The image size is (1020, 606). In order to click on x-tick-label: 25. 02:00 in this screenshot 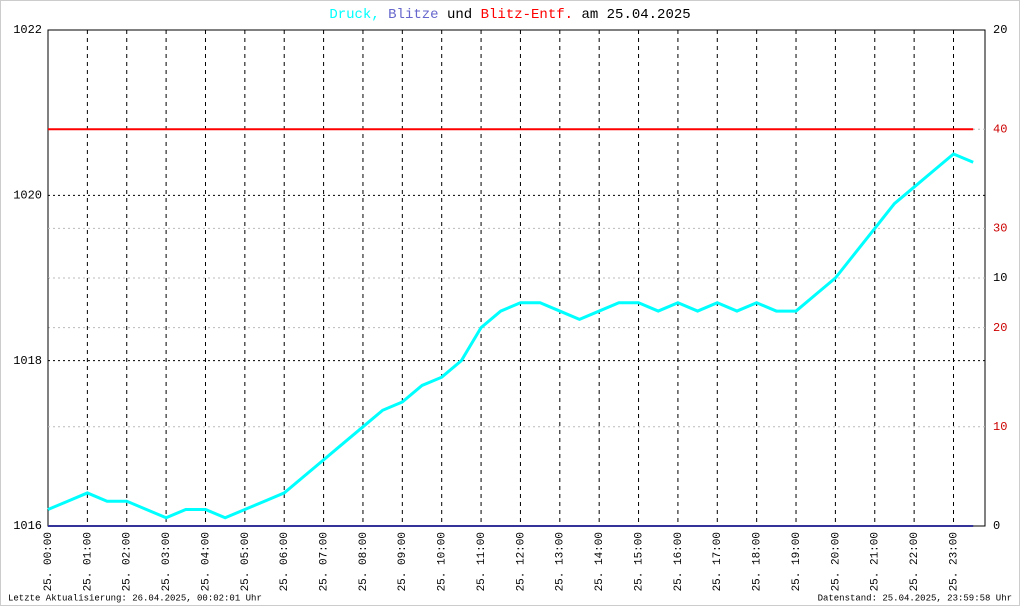, I will do `click(128, 561)`.